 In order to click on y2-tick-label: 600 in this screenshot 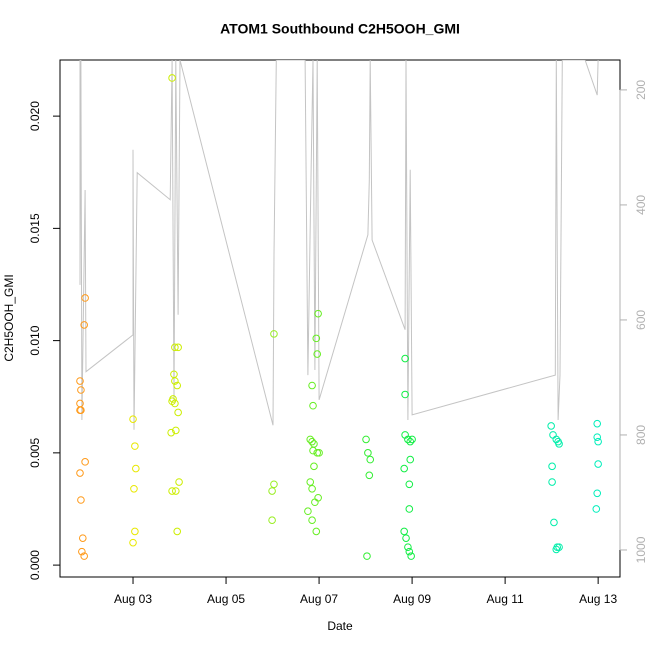, I will do `click(641, 320)`.